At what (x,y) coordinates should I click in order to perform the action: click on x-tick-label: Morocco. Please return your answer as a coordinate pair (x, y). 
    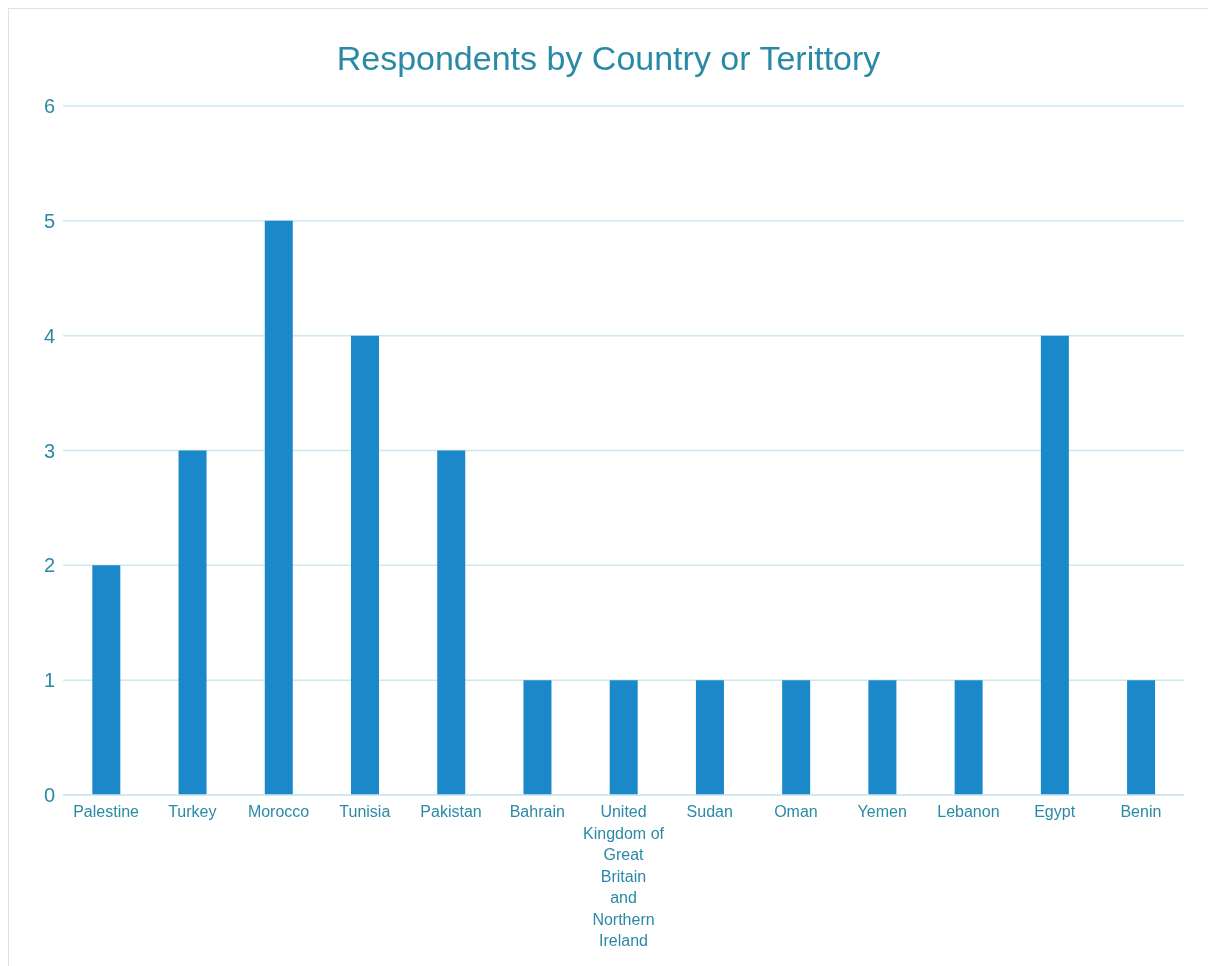
    Looking at the image, I should click on (278, 811).